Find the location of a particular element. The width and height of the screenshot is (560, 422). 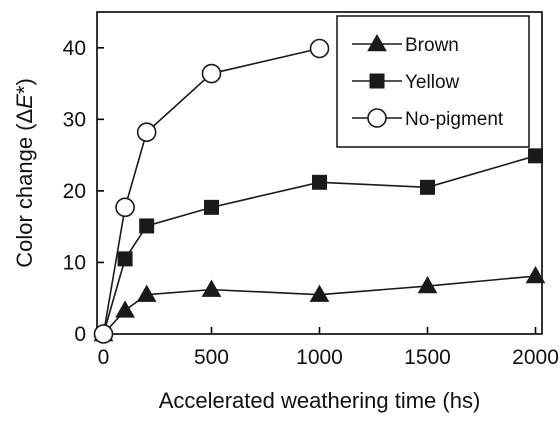

legend-label: Yellow is located at coordinates (432, 82).